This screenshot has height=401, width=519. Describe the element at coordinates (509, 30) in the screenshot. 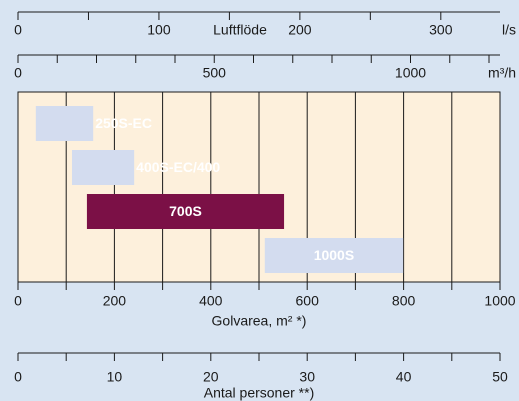

I see `axis-unit: l/s` at that location.